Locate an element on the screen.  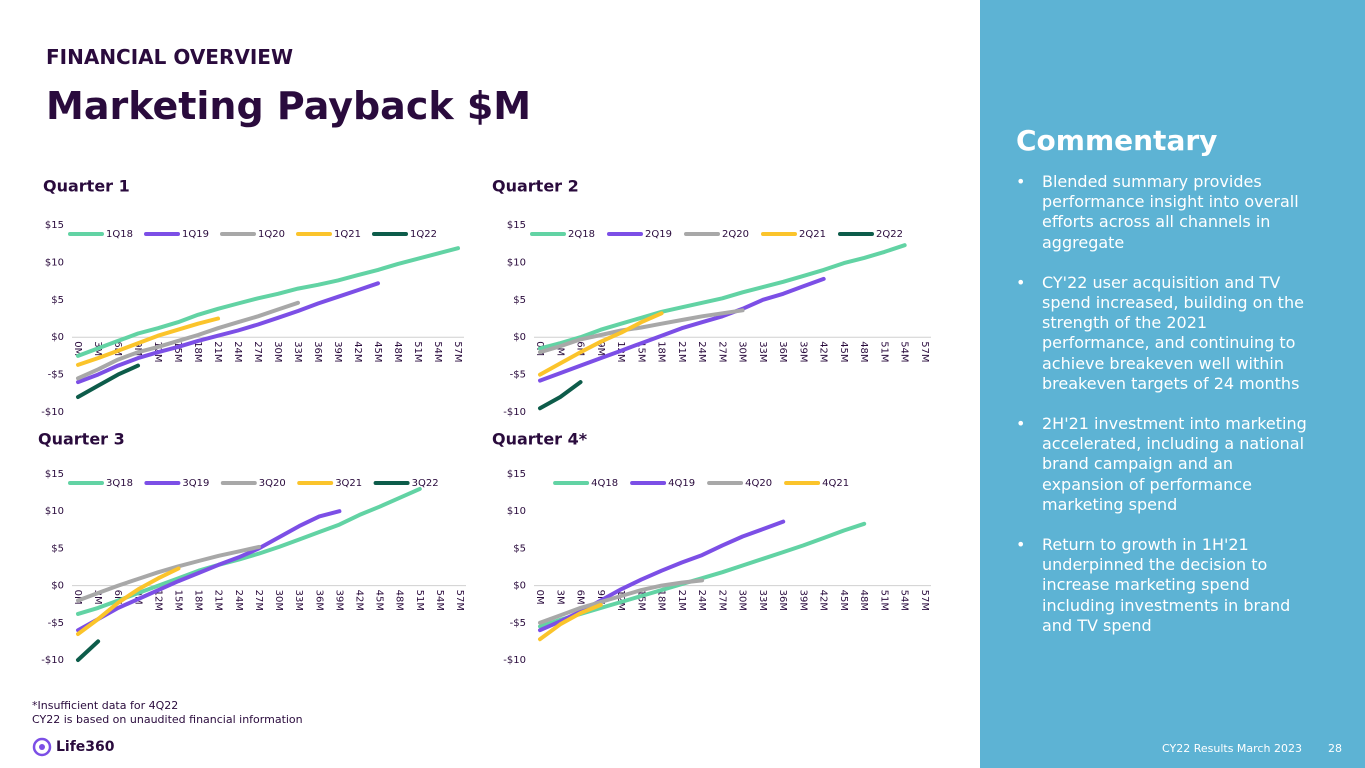
legend-label: 2Q20 is located at coordinates (735, 234).